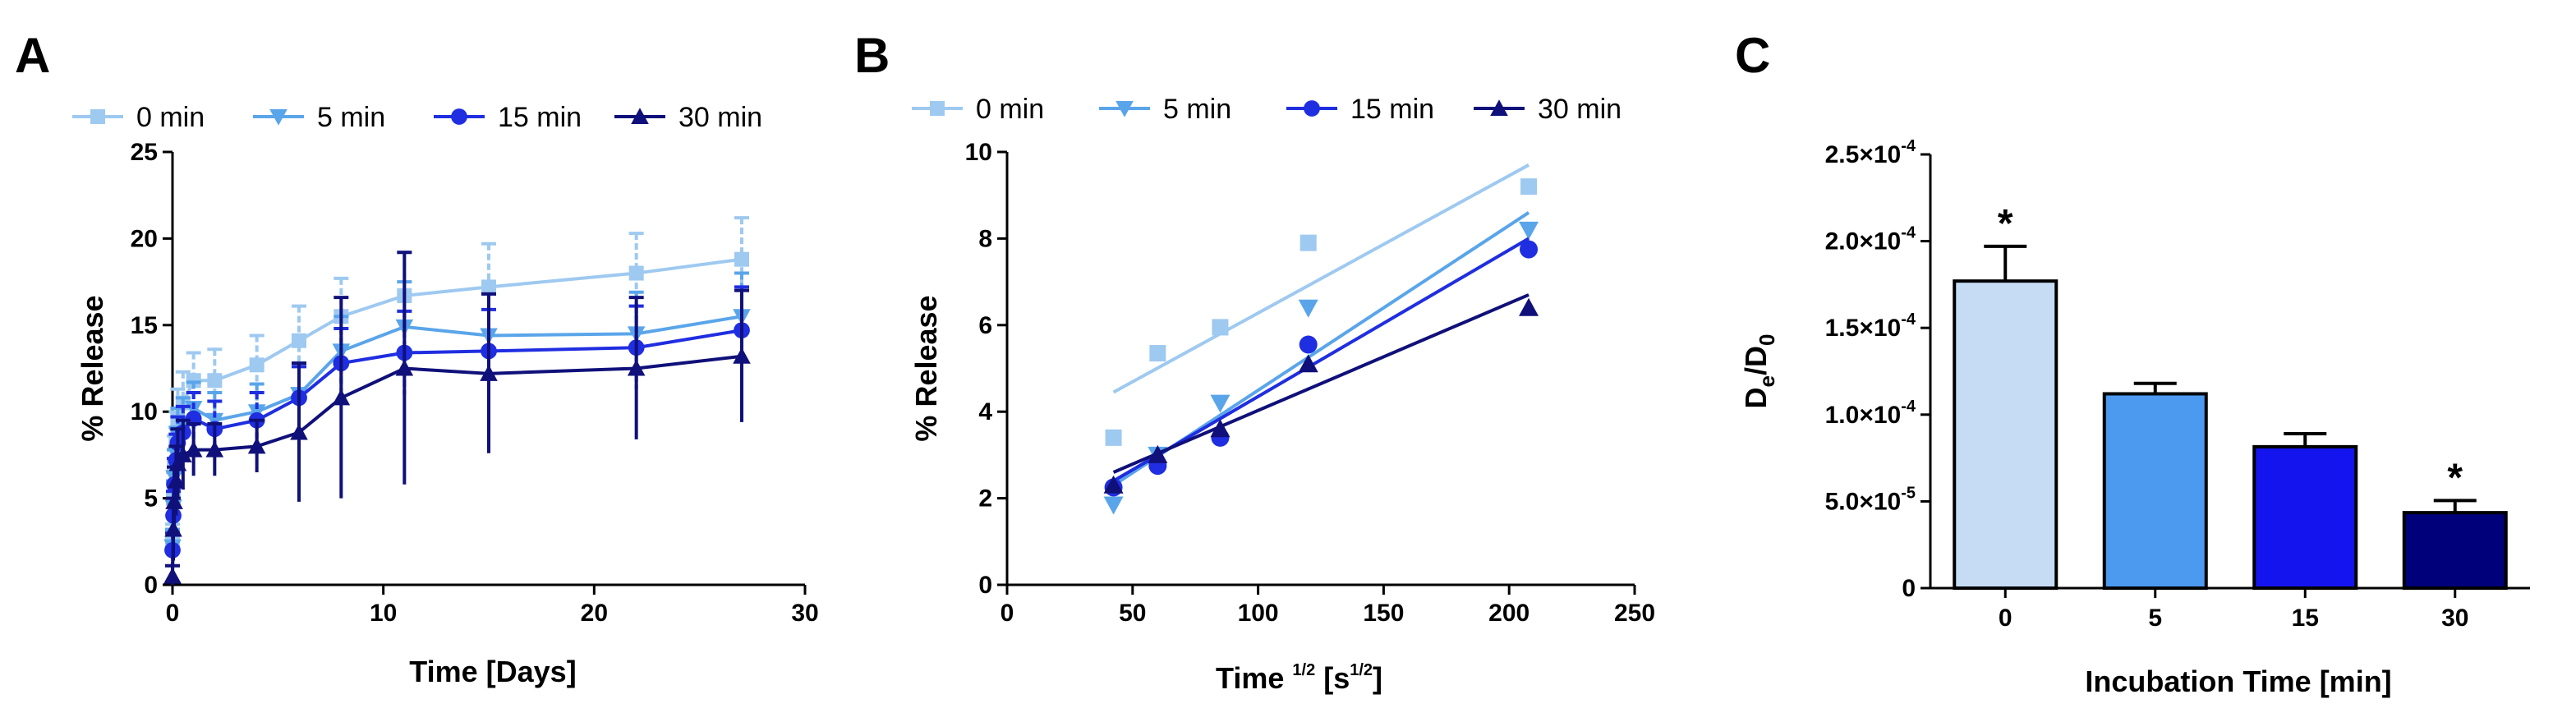  Describe the element at coordinates (1767, 340) in the screenshot. I see `panel-c-y-axis-title-part-3: 0` at that location.